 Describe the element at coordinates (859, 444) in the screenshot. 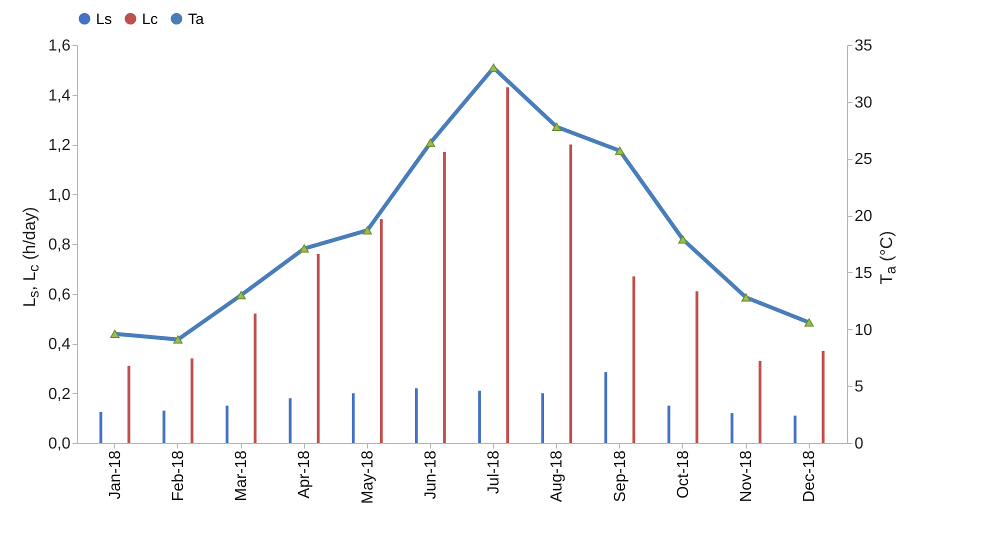

I see `y2-tick-label: 0` at that location.